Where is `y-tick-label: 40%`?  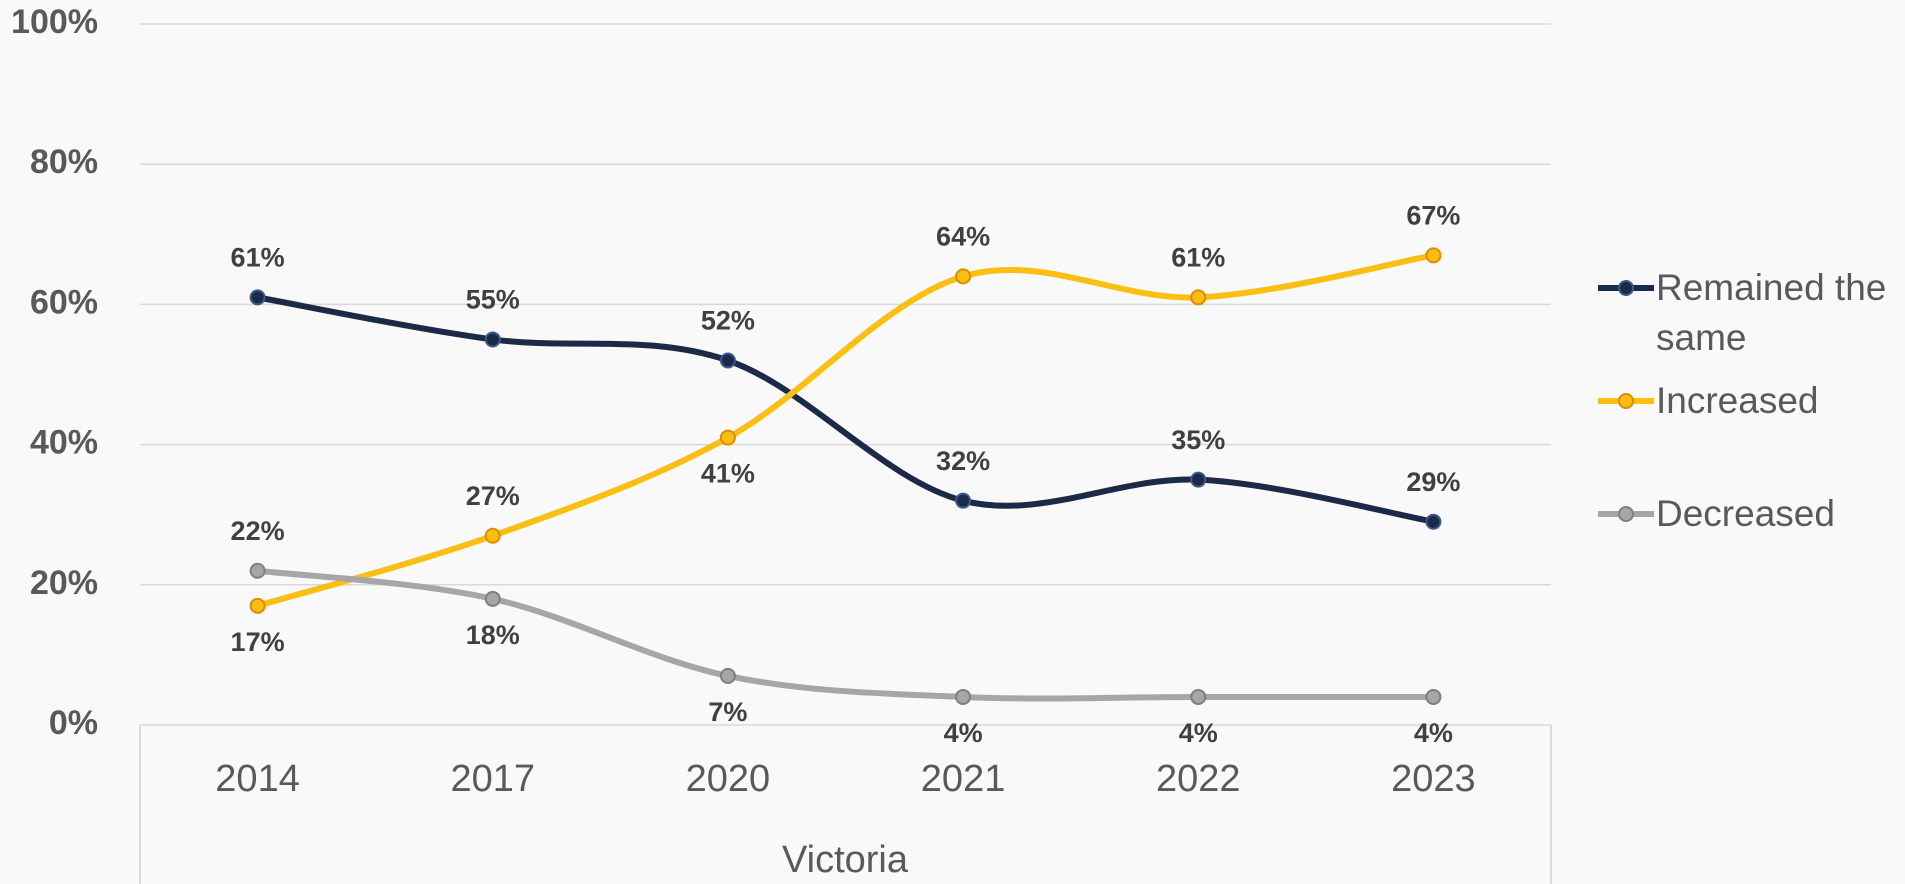
y-tick-label: 40% is located at coordinates (64, 443).